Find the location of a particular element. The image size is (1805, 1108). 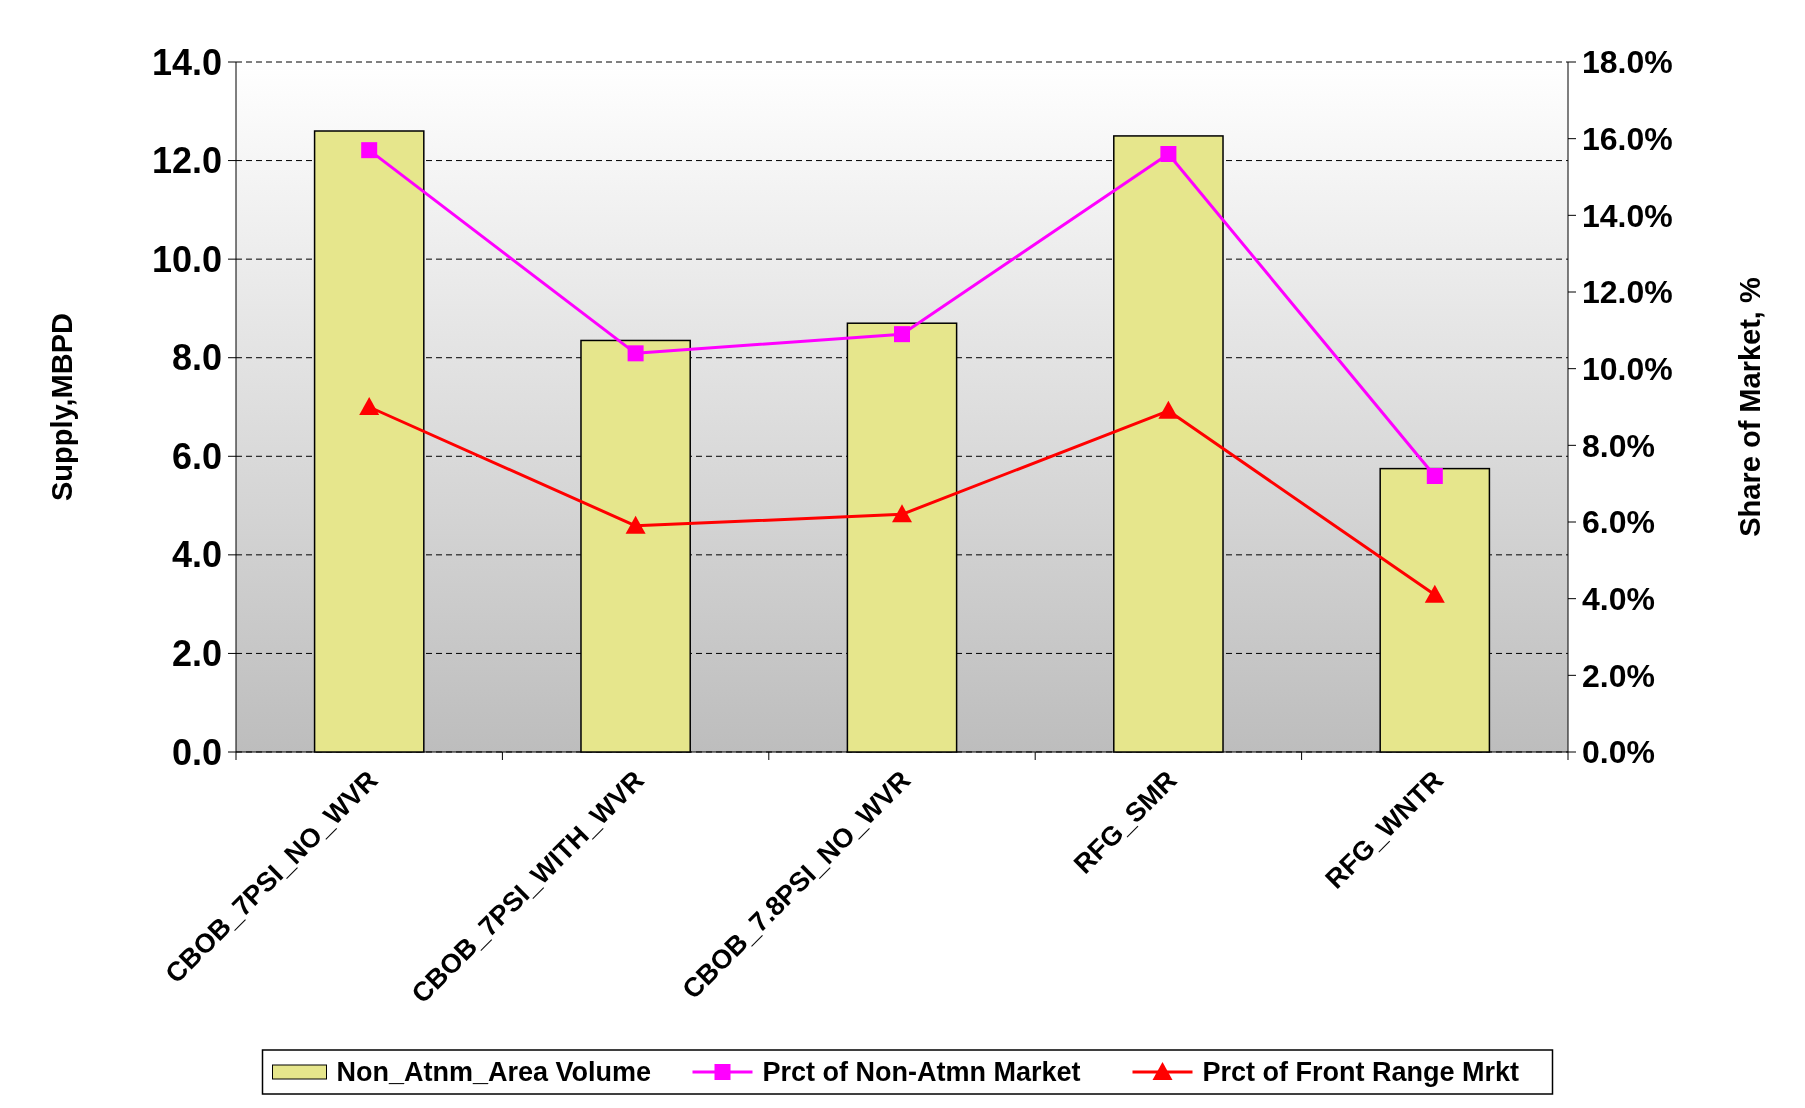

y-tick-label: 4.0 is located at coordinates (196, 555).